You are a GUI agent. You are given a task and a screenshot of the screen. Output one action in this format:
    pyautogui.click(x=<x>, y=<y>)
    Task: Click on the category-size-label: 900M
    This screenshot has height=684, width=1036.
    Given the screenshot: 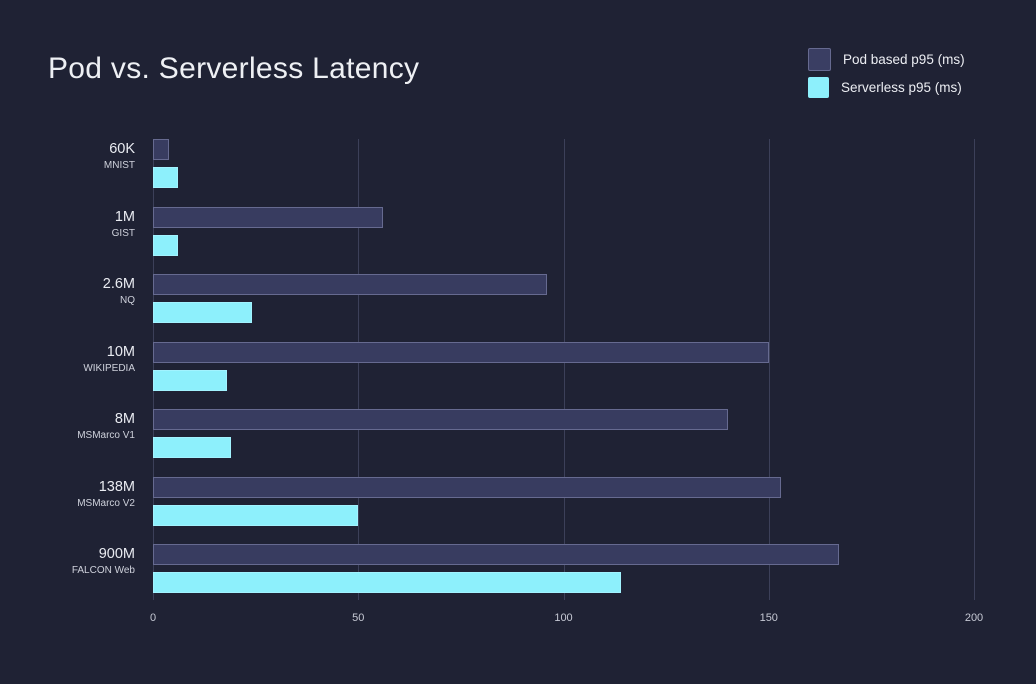 What is the action you would take?
    pyautogui.click(x=116, y=554)
    